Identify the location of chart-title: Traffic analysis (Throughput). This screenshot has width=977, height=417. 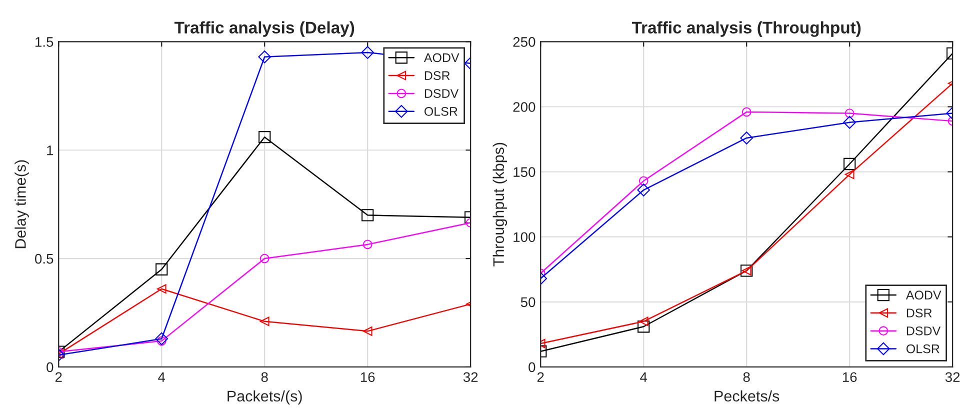
(746, 29).